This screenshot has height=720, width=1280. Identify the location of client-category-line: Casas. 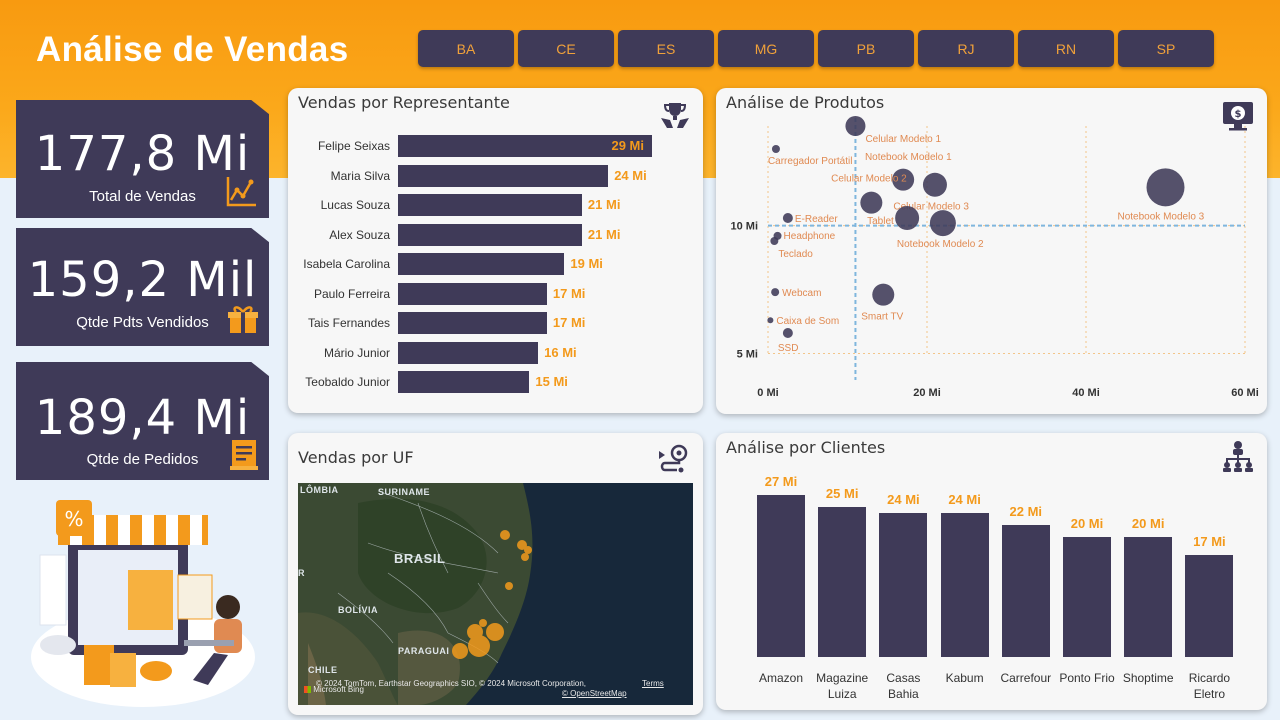
(903, 678).